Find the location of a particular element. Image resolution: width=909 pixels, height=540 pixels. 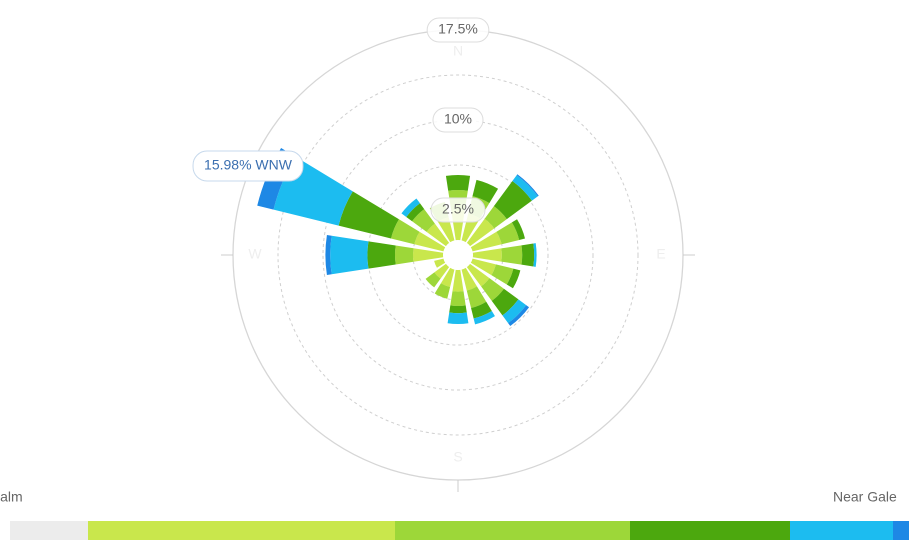

direction-label: E is located at coordinates (660, 254).